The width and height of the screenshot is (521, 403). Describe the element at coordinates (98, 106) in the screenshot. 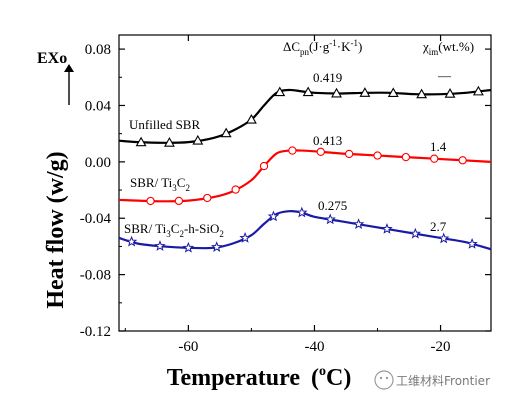

I see `y-tick-label: 0.04` at that location.